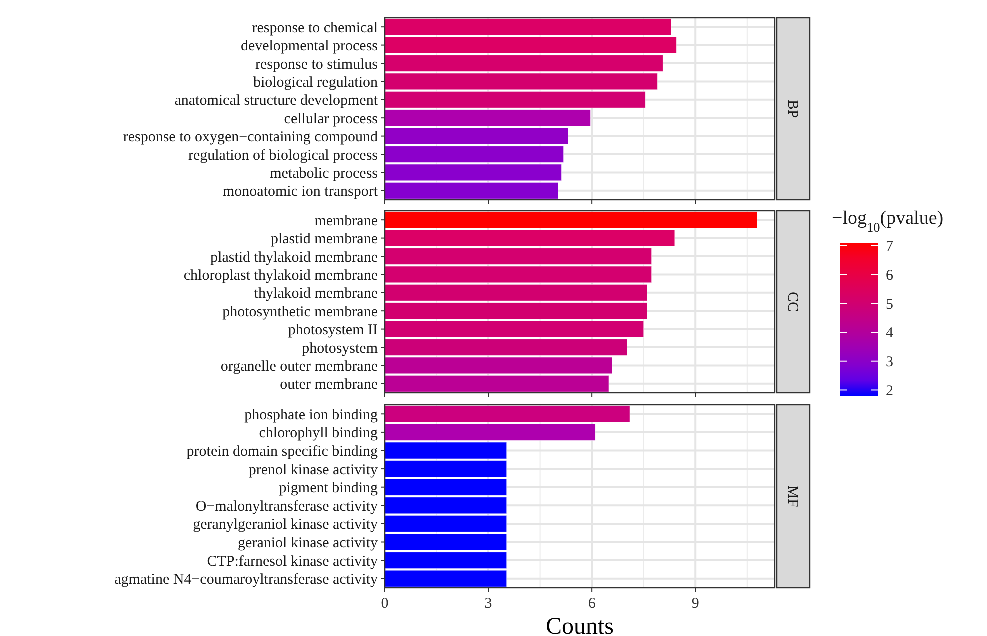 This screenshot has height=636, width=987. I want to click on y-tick-label: pigment binding, so click(328, 488).